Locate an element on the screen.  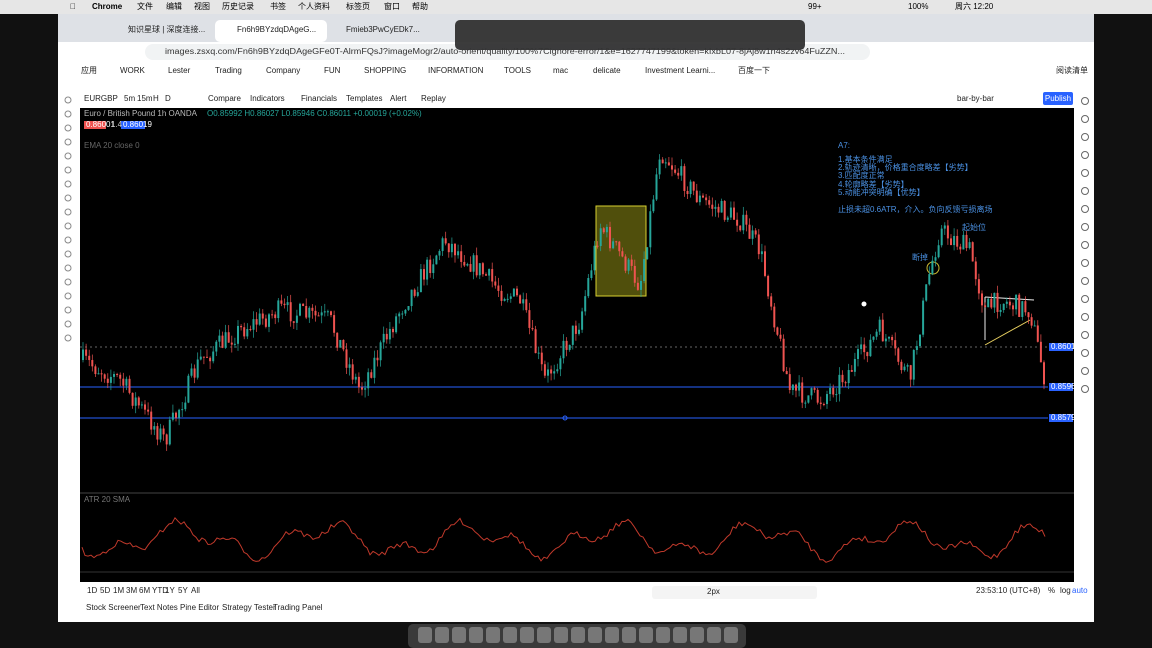
range-button: 6M is located at coordinates (144, 590).